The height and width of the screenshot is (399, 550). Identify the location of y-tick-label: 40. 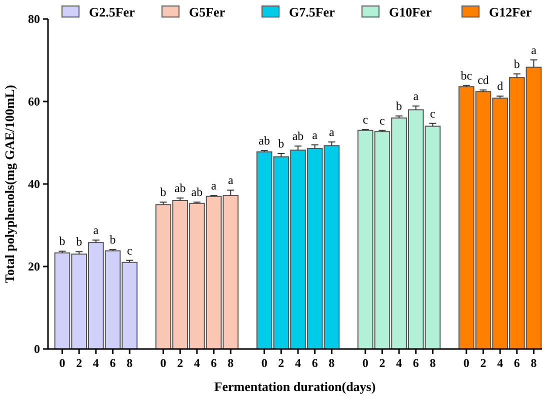
(34, 184).